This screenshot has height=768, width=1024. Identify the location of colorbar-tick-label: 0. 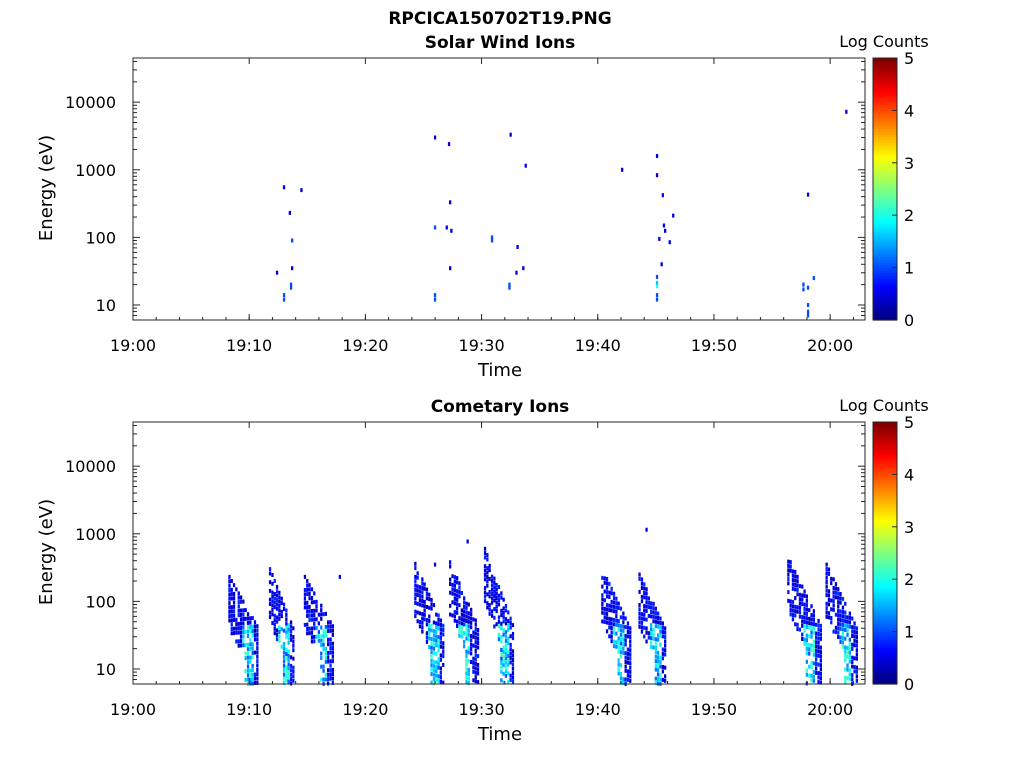
(909, 320).